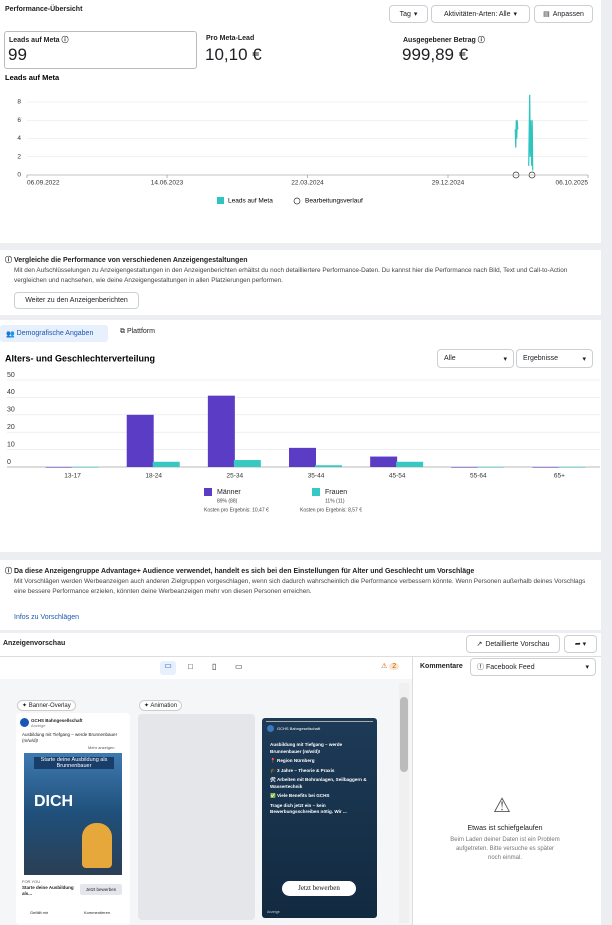  What do you see at coordinates (250, 201) in the screenshot?
I see `legend-label: Leads auf Meta` at bounding box center [250, 201].